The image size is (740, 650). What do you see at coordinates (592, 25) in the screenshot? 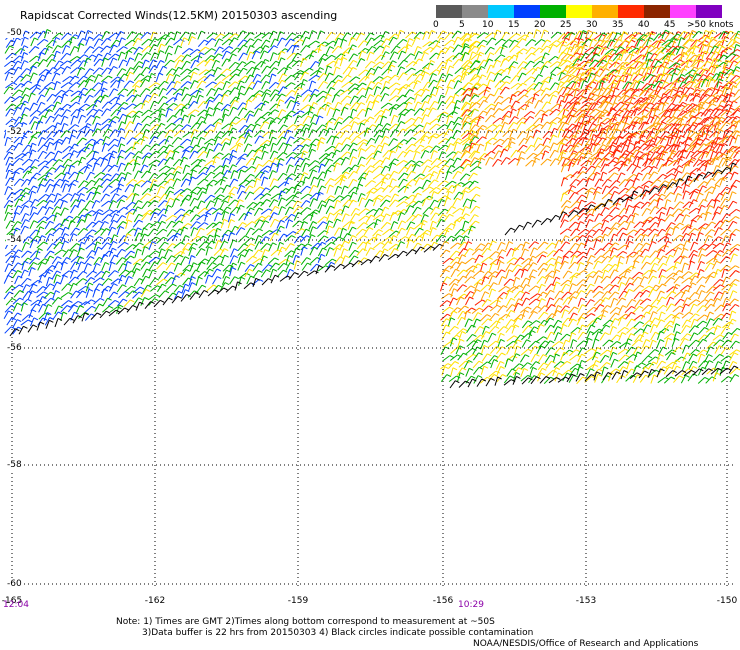
I see `legend-label-30: 30` at bounding box center [592, 25].